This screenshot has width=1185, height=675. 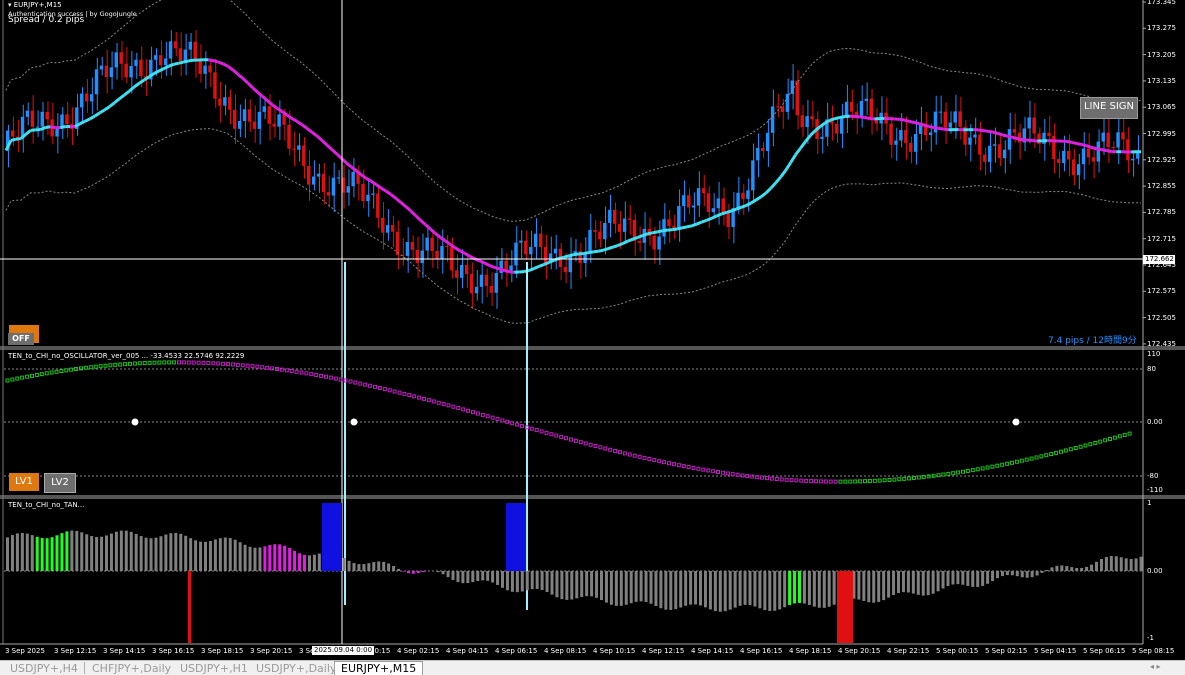 I want to click on symbol-title: ▾ EURJPY+,M15, so click(x=35, y=5).